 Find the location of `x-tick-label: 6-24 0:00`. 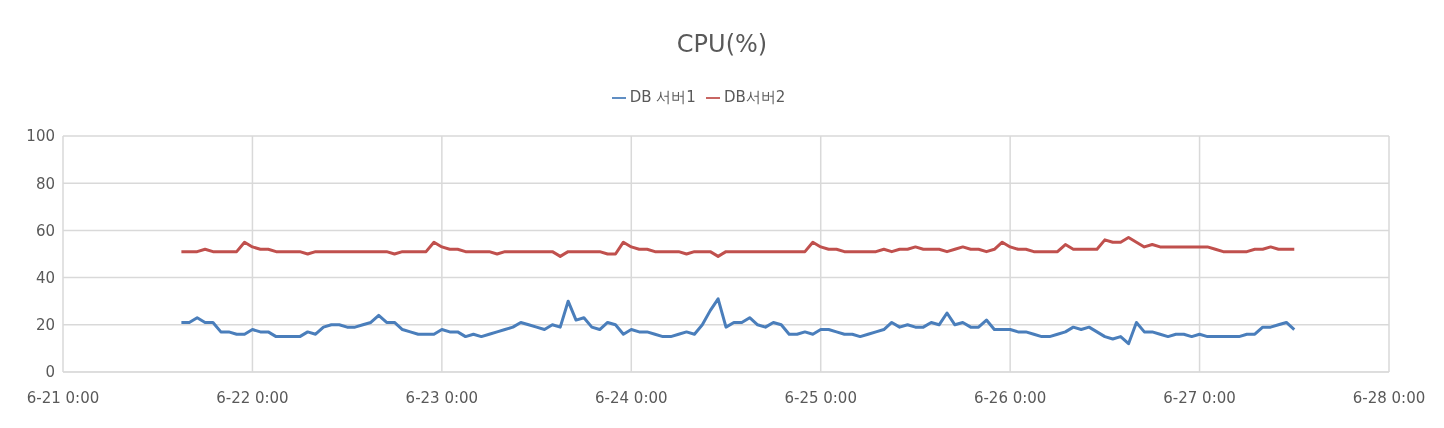

x-tick-label: 6-24 0:00 is located at coordinates (631, 397).